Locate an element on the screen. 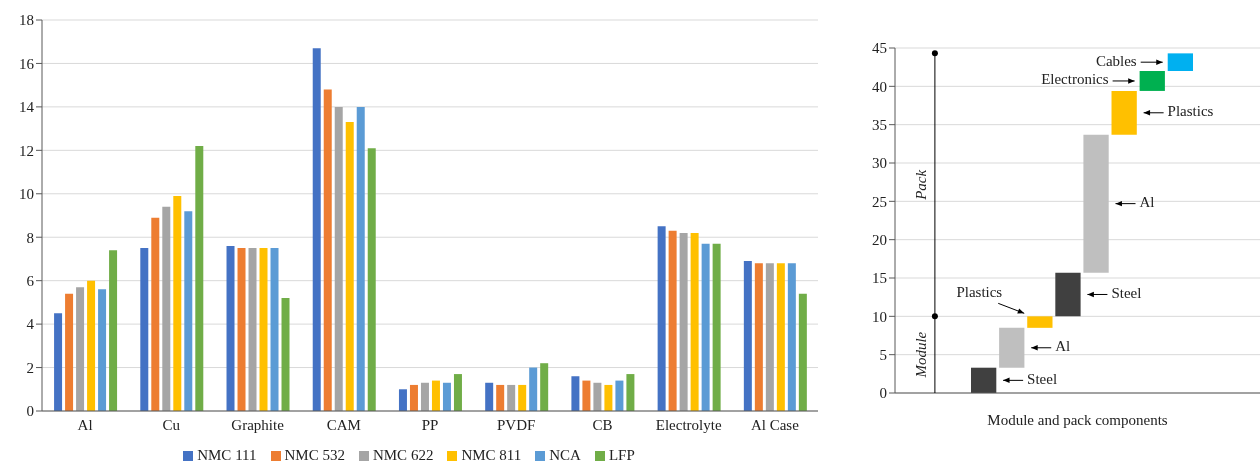 This screenshot has width=1260, height=468. annotation: Cables is located at coordinates (1116, 60).